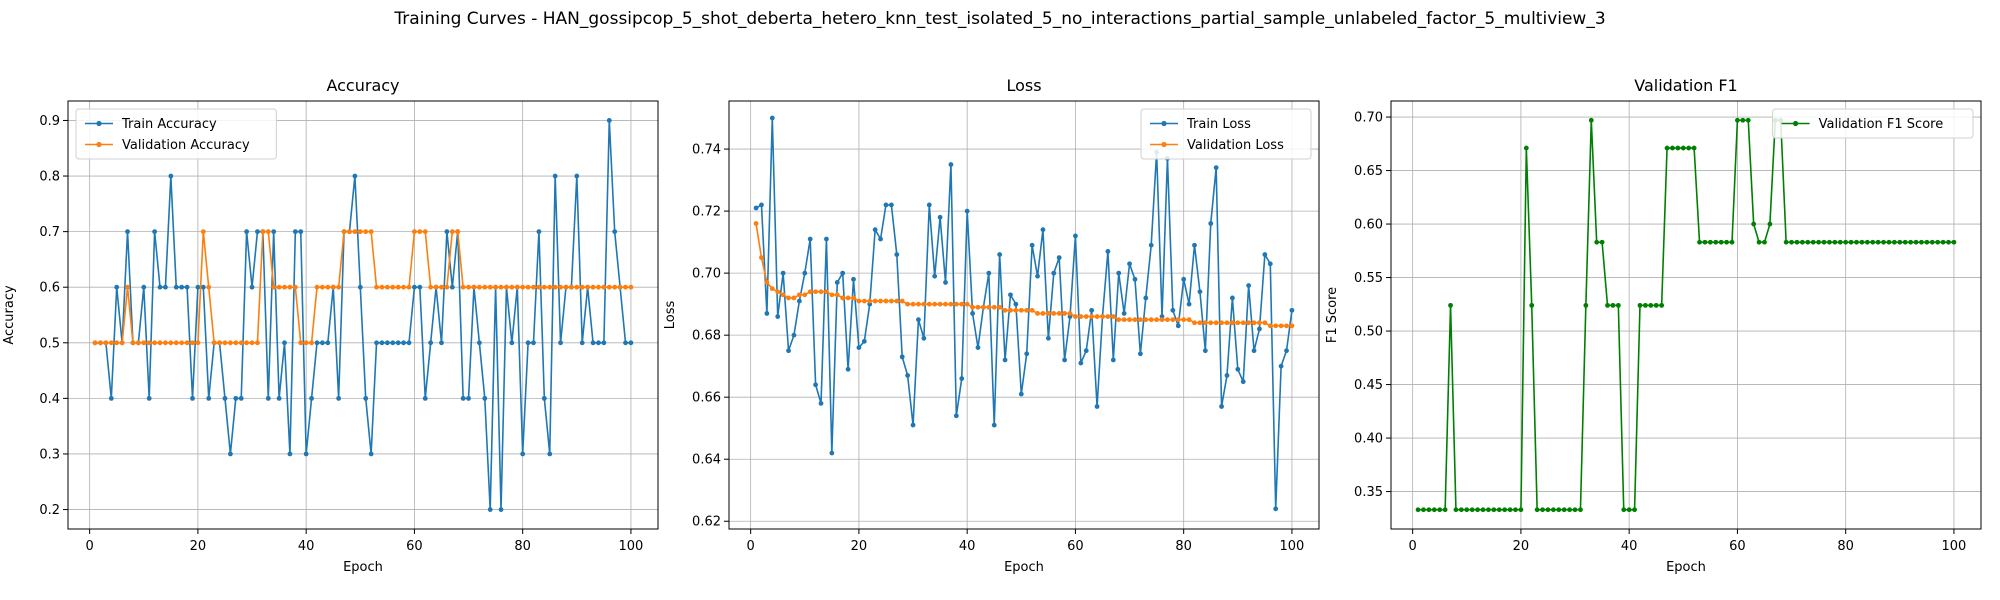 This screenshot has height=600, width=2000. I want to click on legend-box, so click(1873, 123).